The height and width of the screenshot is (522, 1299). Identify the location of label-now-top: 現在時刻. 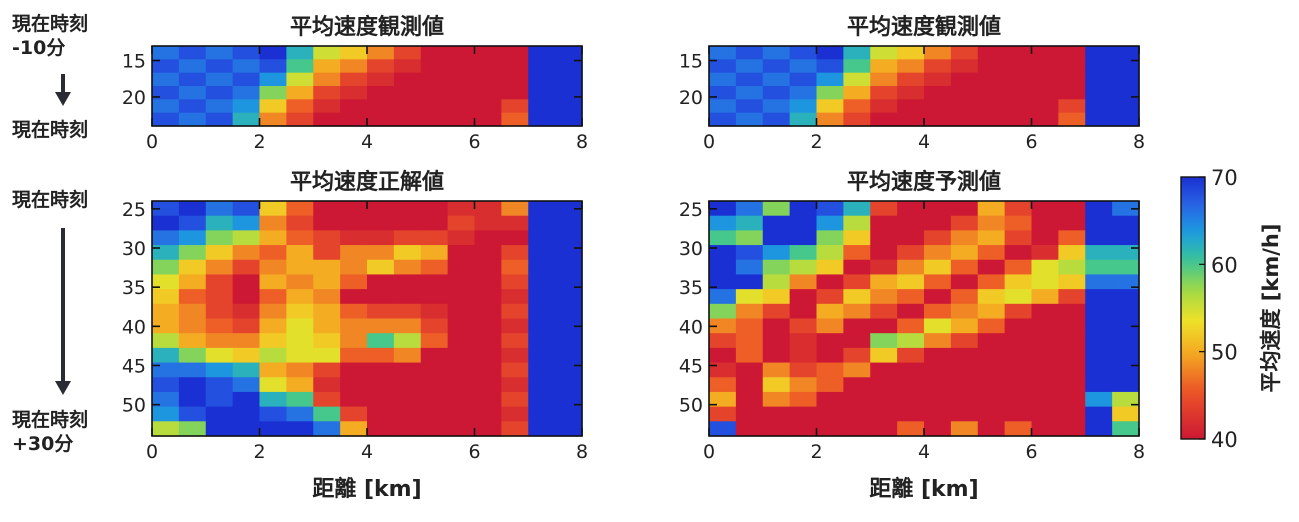
(50, 130).